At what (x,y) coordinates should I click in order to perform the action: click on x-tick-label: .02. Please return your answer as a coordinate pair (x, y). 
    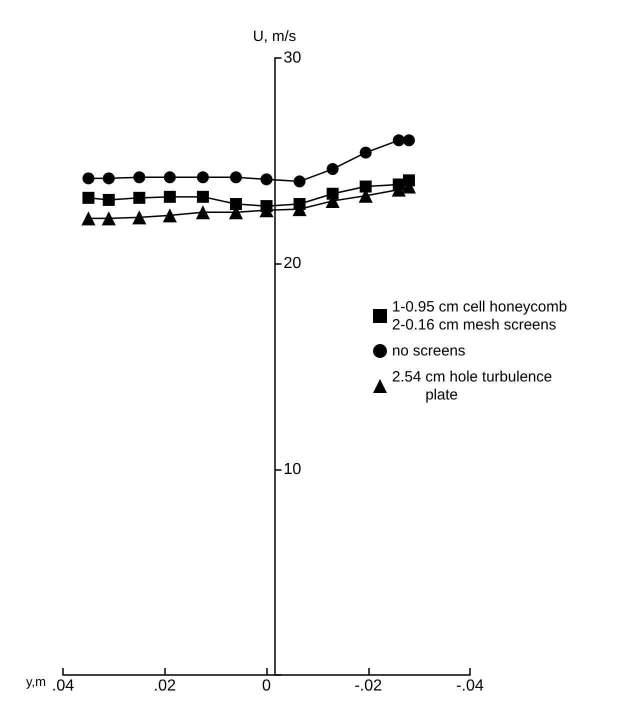
    Looking at the image, I should click on (165, 686).